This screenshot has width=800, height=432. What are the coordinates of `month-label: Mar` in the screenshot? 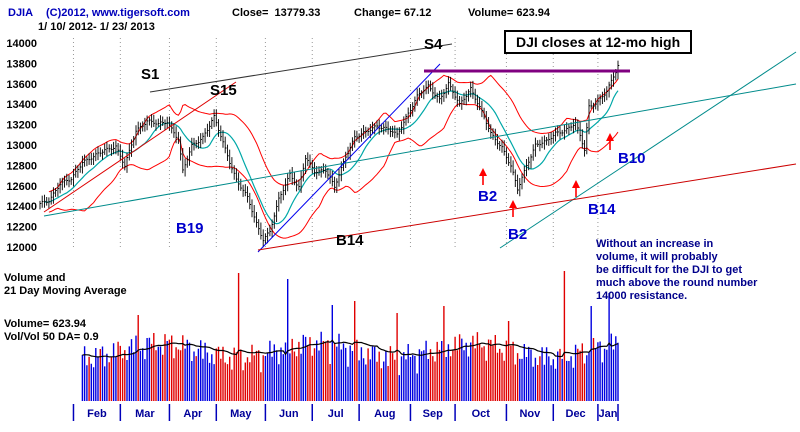 It's located at (145, 414).